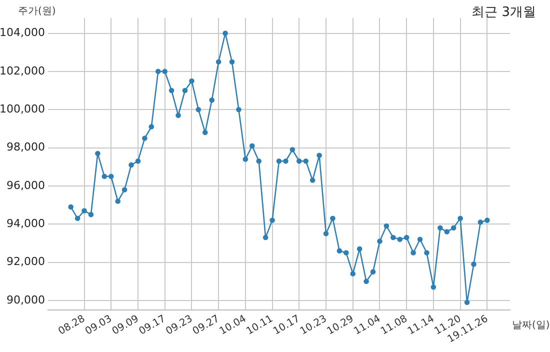 Image resolution: width=550 pixels, height=352 pixels. Describe the element at coordinates (25, 299) in the screenshot. I see `y-tick-label: 90,000` at that location.